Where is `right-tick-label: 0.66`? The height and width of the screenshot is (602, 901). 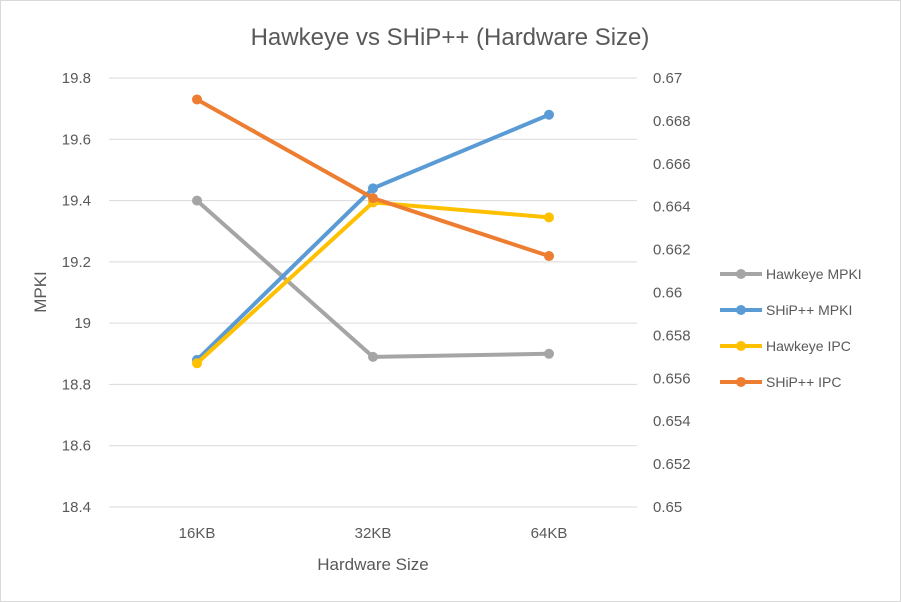
right-tick-label: 0.66 is located at coordinates (667, 293).